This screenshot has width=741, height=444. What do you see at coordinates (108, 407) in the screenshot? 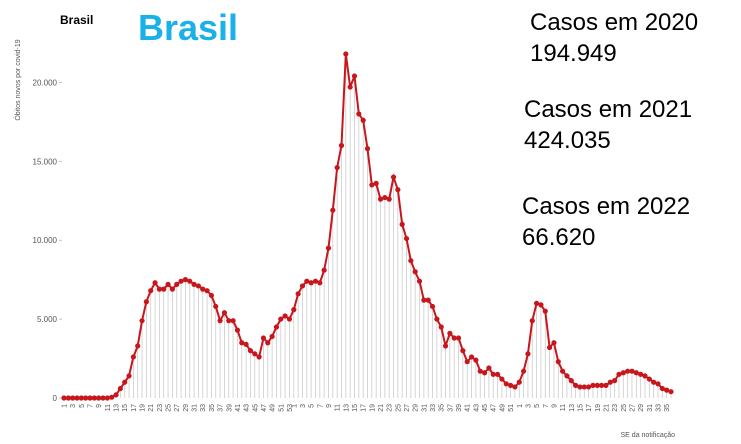
I see `x-tick-label: 11` at bounding box center [108, 407].